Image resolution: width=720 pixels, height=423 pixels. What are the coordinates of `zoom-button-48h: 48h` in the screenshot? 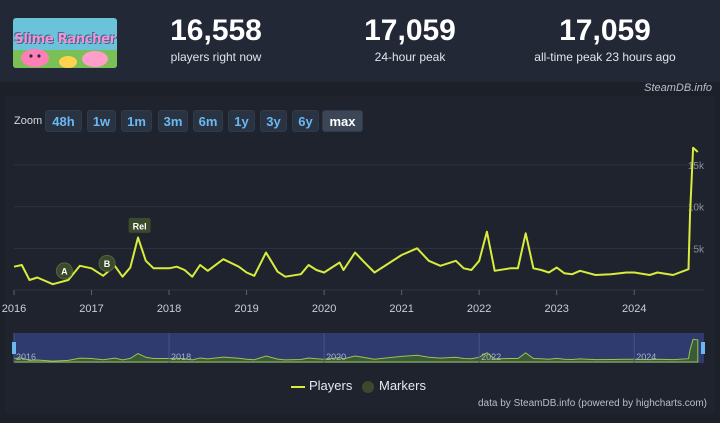 It's located at (63, 121).